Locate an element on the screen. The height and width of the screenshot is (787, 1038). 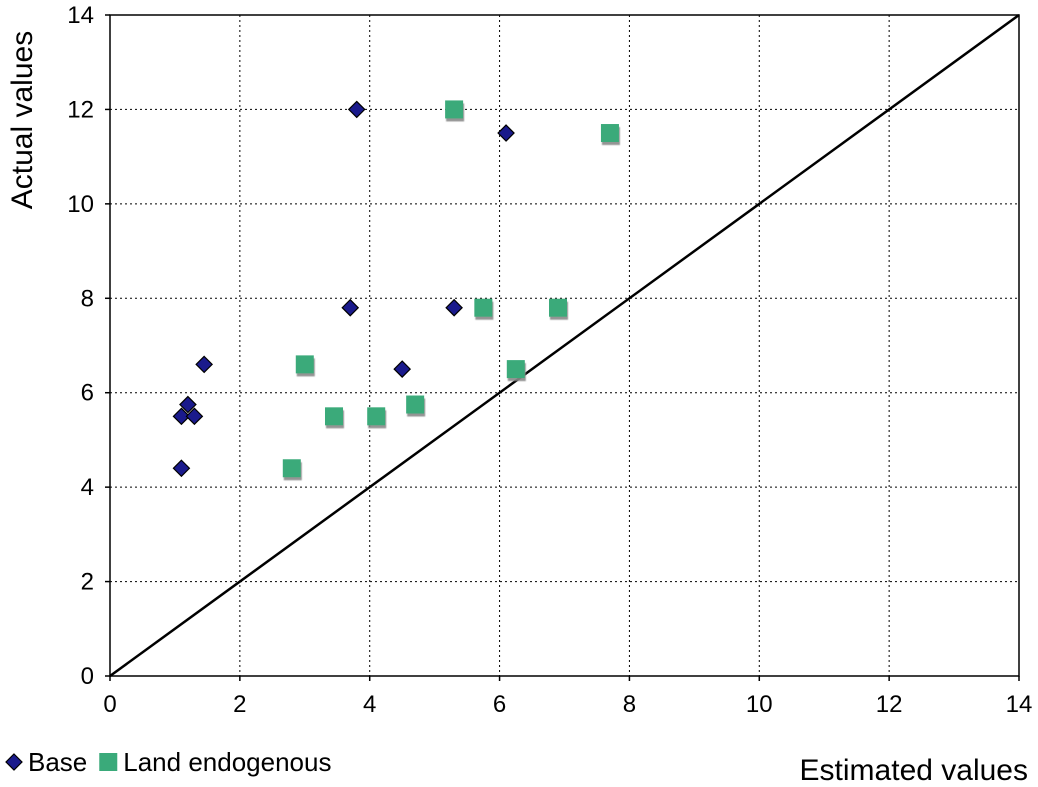
legend-label: Land endogenous is located at coordinates (227, 762).